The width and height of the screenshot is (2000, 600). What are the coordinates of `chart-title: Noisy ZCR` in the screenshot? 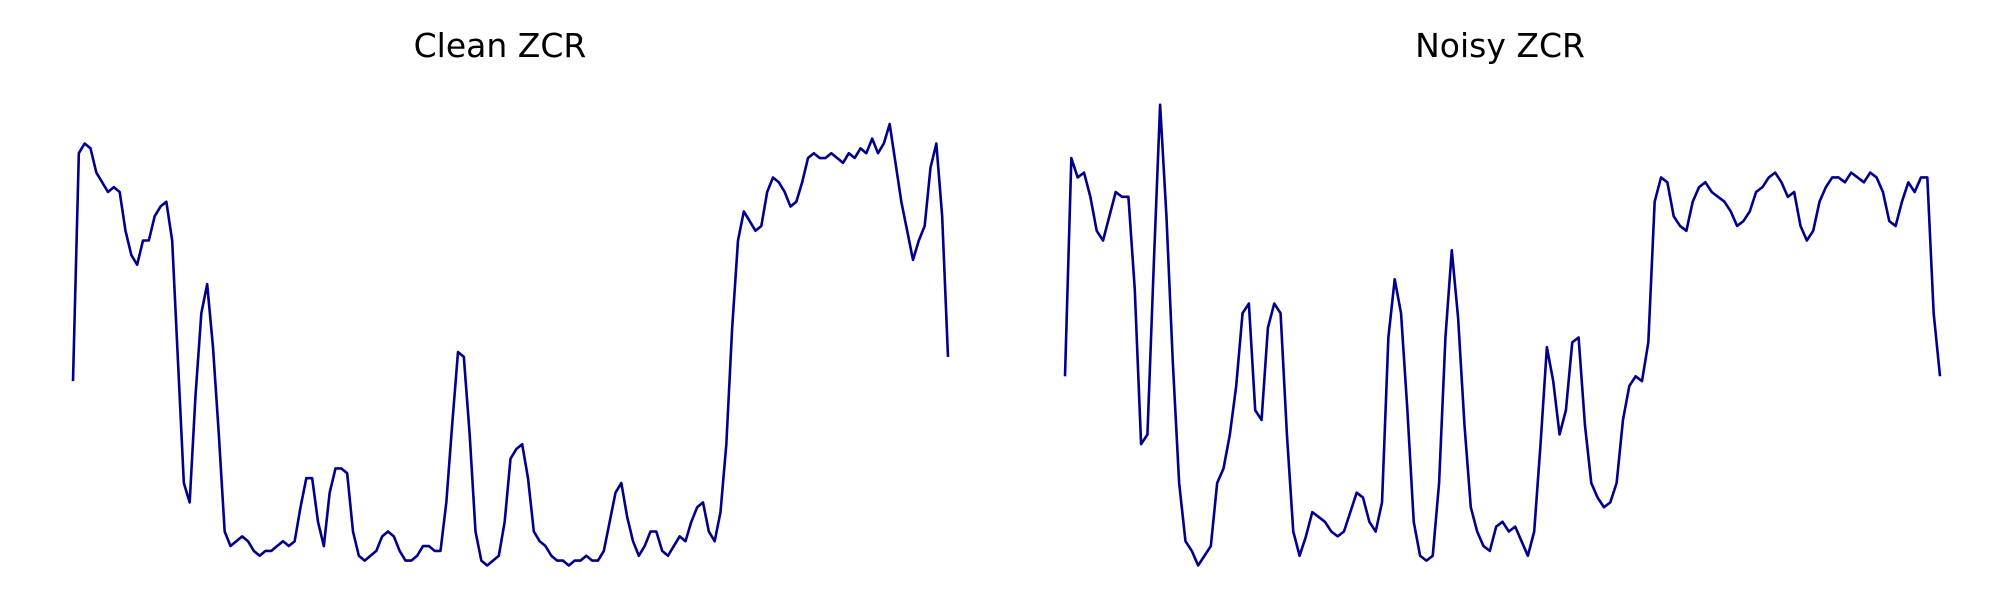 It's located at (1500, 45).